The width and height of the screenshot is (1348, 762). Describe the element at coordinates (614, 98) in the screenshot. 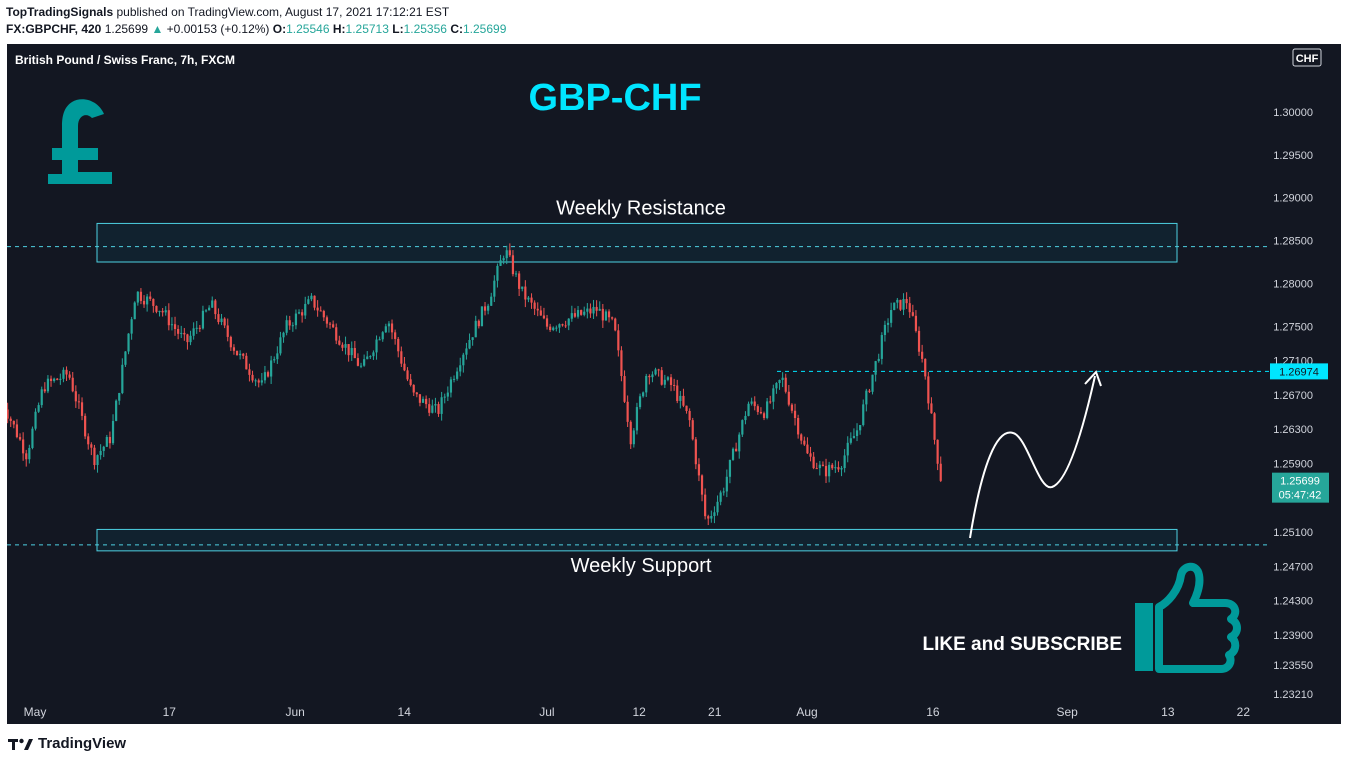

I see `chart-title: GBP-CHF` at that location.